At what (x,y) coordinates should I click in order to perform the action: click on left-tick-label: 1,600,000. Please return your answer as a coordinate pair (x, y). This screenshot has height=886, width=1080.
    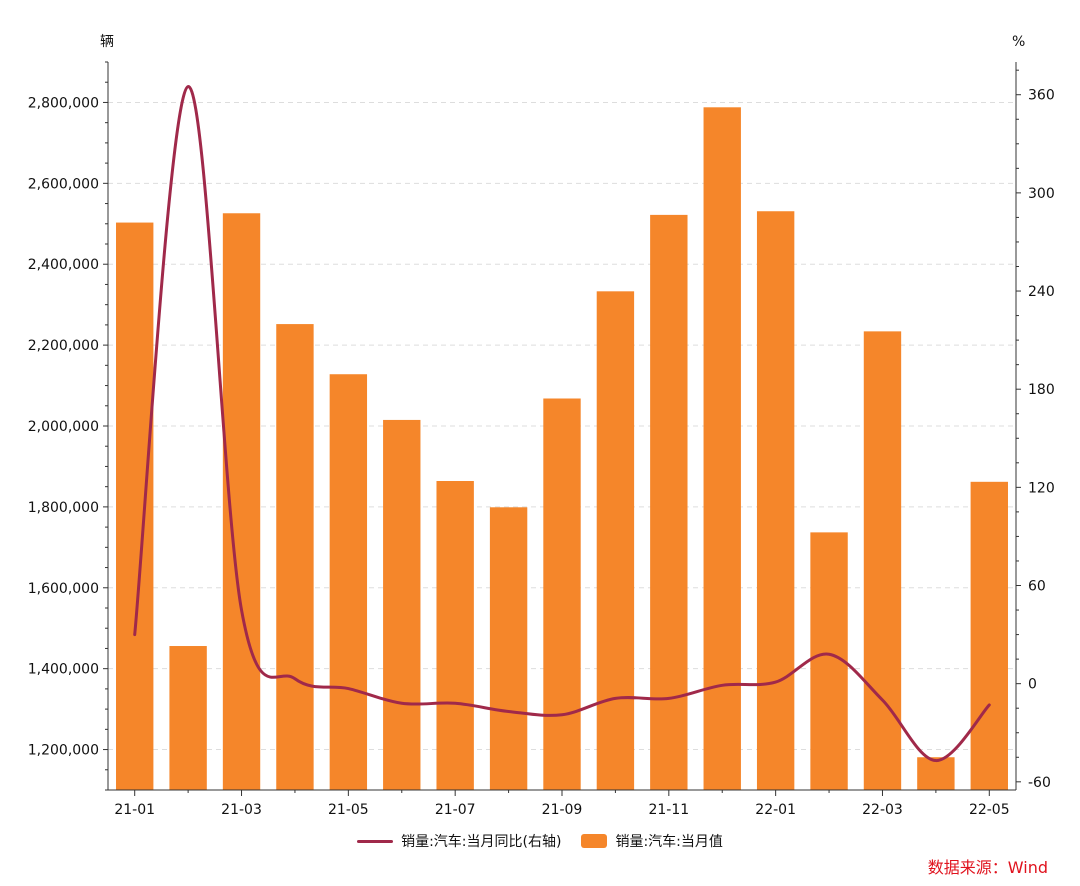
    Looking at the image, I should click on (63, 589).